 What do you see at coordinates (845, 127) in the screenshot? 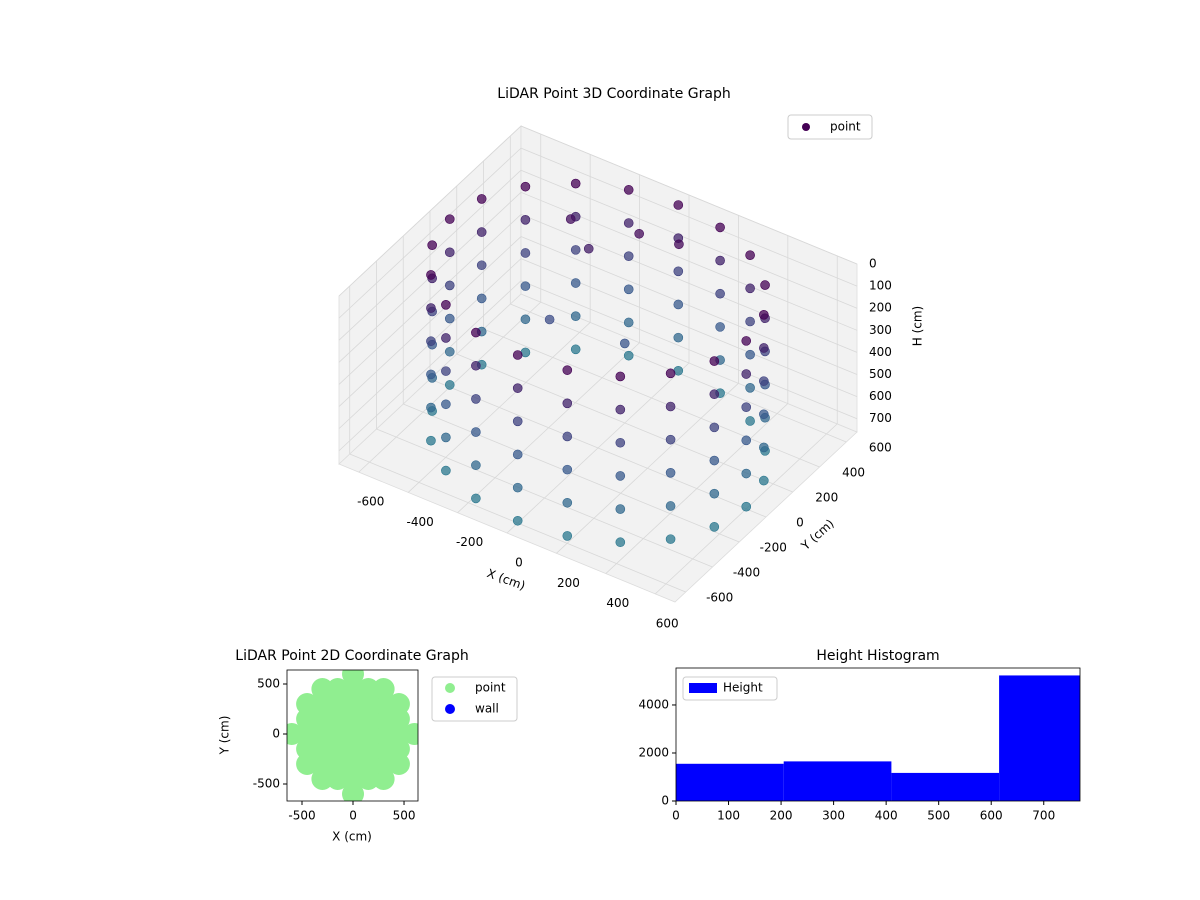
I see `legend-label: point` at bounding box center [845, 127].